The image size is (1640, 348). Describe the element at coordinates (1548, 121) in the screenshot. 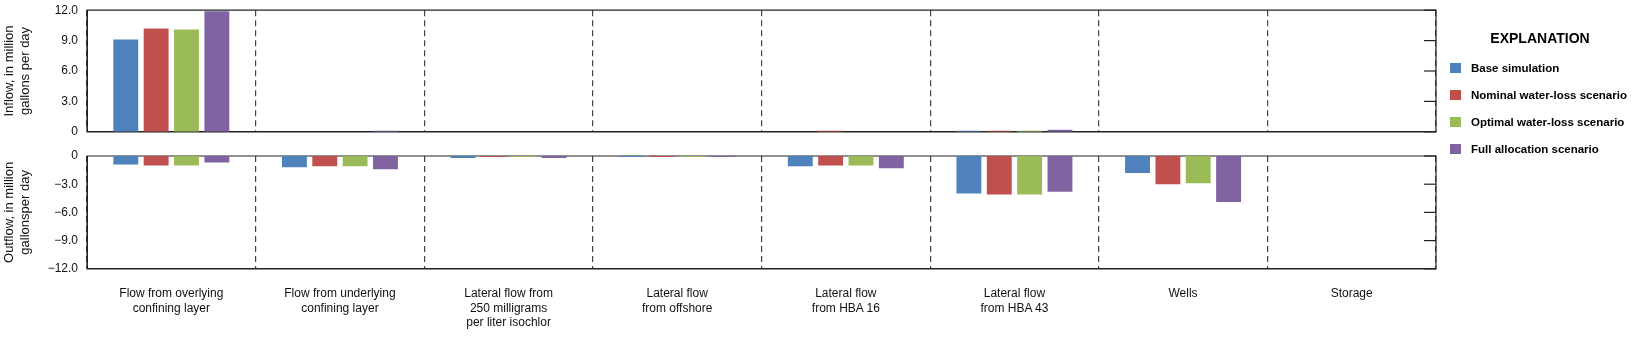

I see `legend-label: Optimal water-loss scenario` at that location.